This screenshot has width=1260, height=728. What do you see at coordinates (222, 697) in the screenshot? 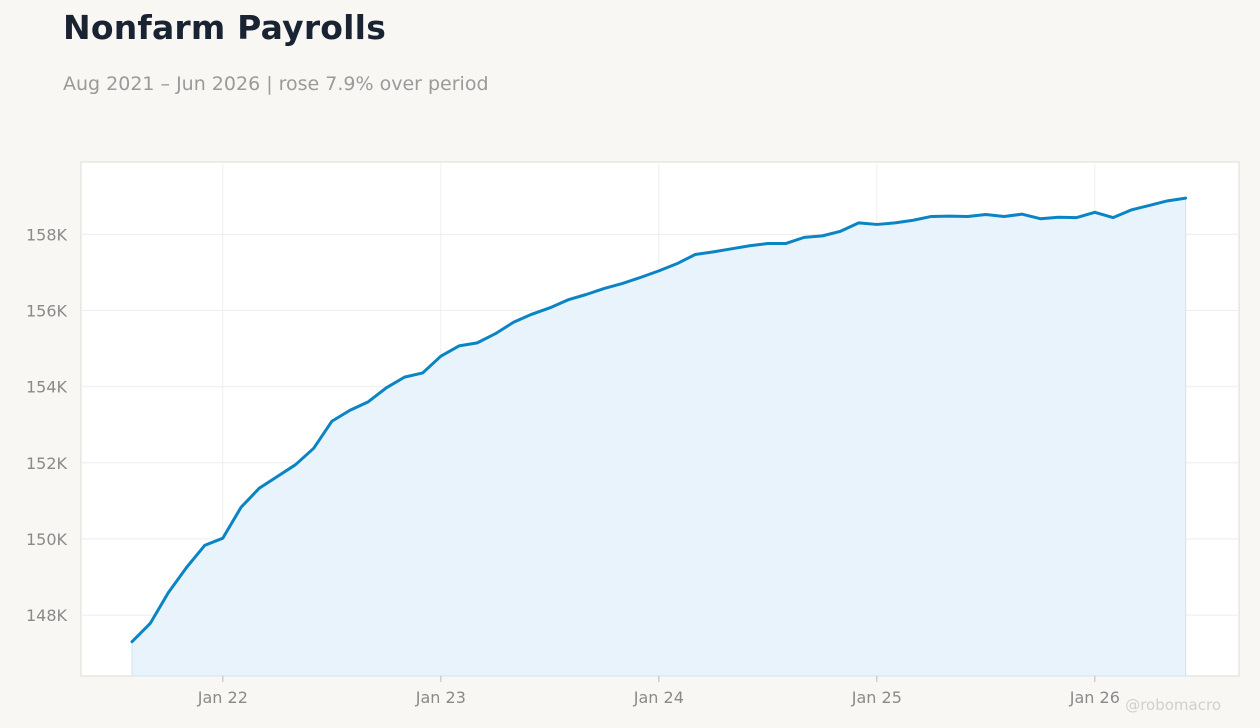
I see `x-tick-label: Jan 22` at bounding box center [222, 697].